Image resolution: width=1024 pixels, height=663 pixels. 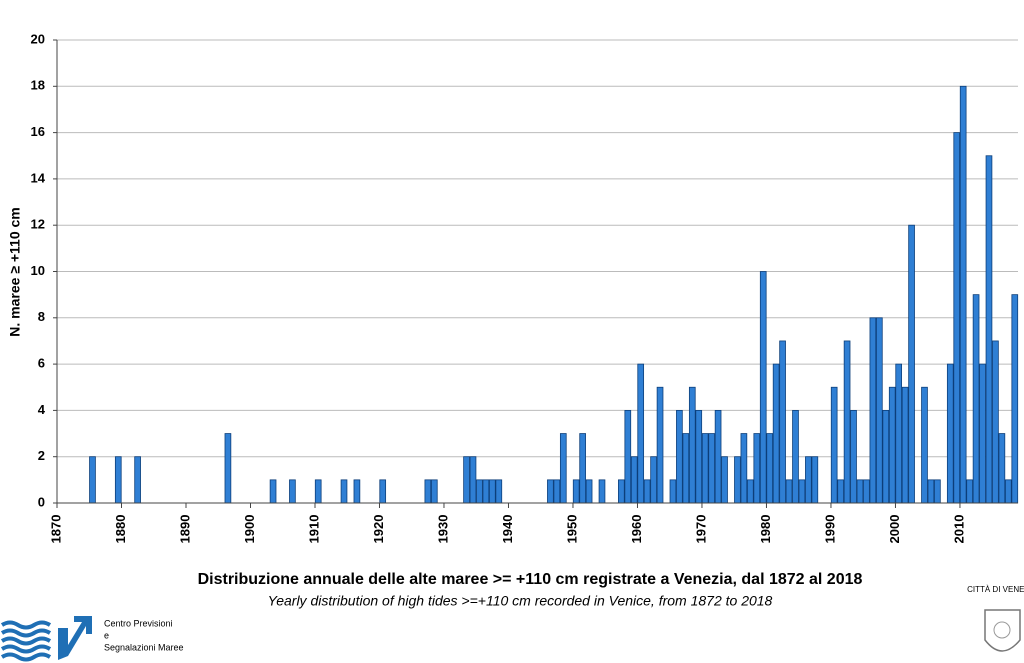 What do you see at coordinates (700, 529) in the screenshot?
I see `x-tick-label: 1970` at bounding box center [700, 529].